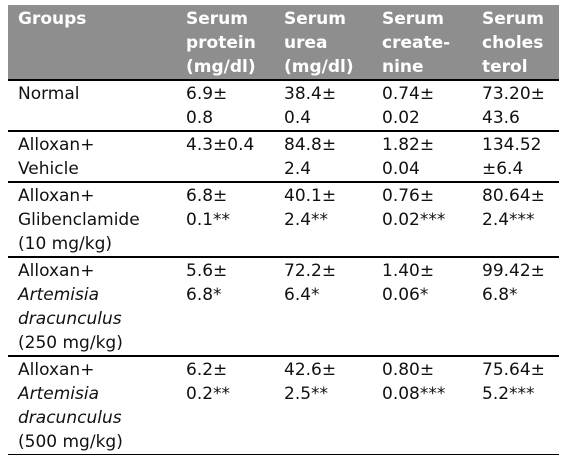  Describe the element at coordinates (207, 106) in the screenshot. I see `protein-cell: 6.9± 0.8` at that location.